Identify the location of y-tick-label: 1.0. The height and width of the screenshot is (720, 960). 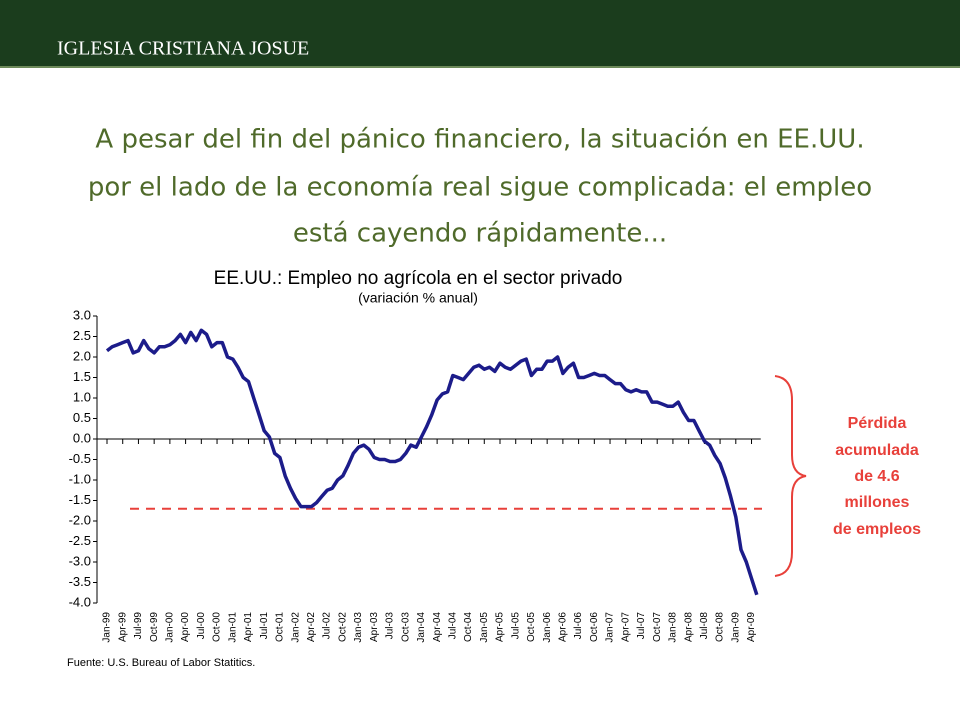
(82, 396).